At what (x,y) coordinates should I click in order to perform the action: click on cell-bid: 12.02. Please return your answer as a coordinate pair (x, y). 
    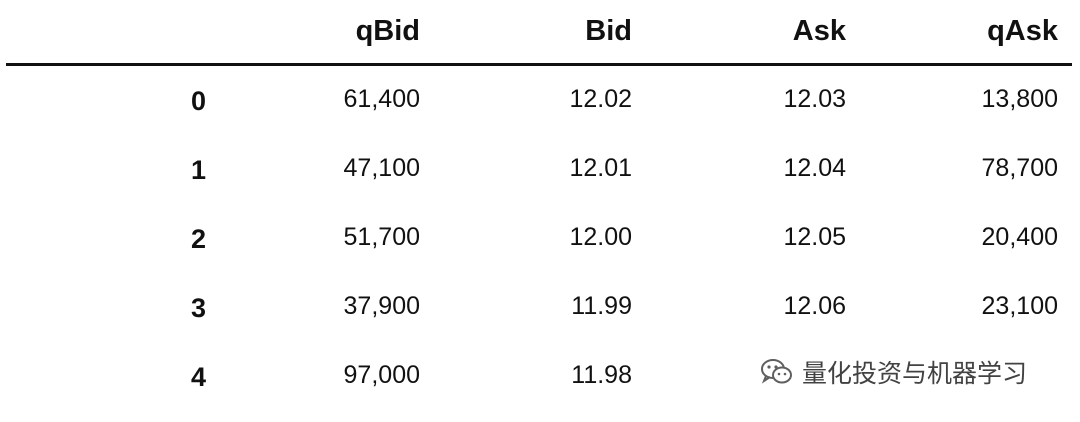
    Looking at the image, I should click on (600, 99).